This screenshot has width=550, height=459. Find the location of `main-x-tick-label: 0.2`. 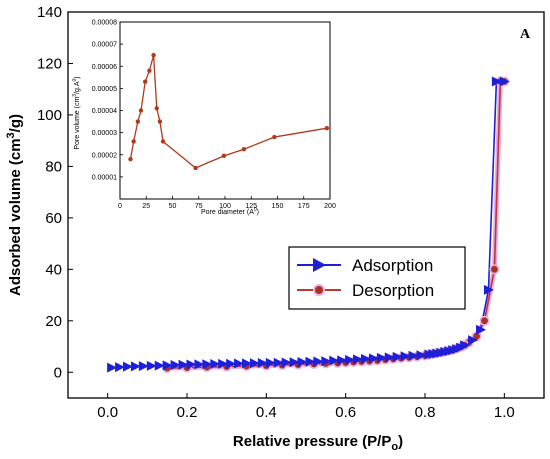

main-x-tick-label: 0.2 is located at coordinates (187, 412).